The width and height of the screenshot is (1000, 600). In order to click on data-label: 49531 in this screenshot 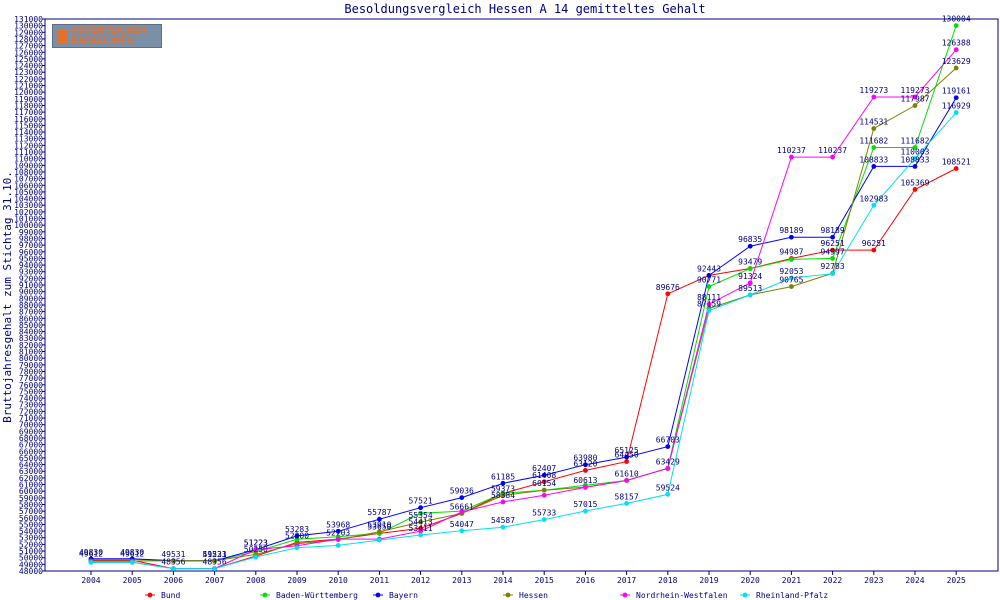, I will do `click(215, 554)`.